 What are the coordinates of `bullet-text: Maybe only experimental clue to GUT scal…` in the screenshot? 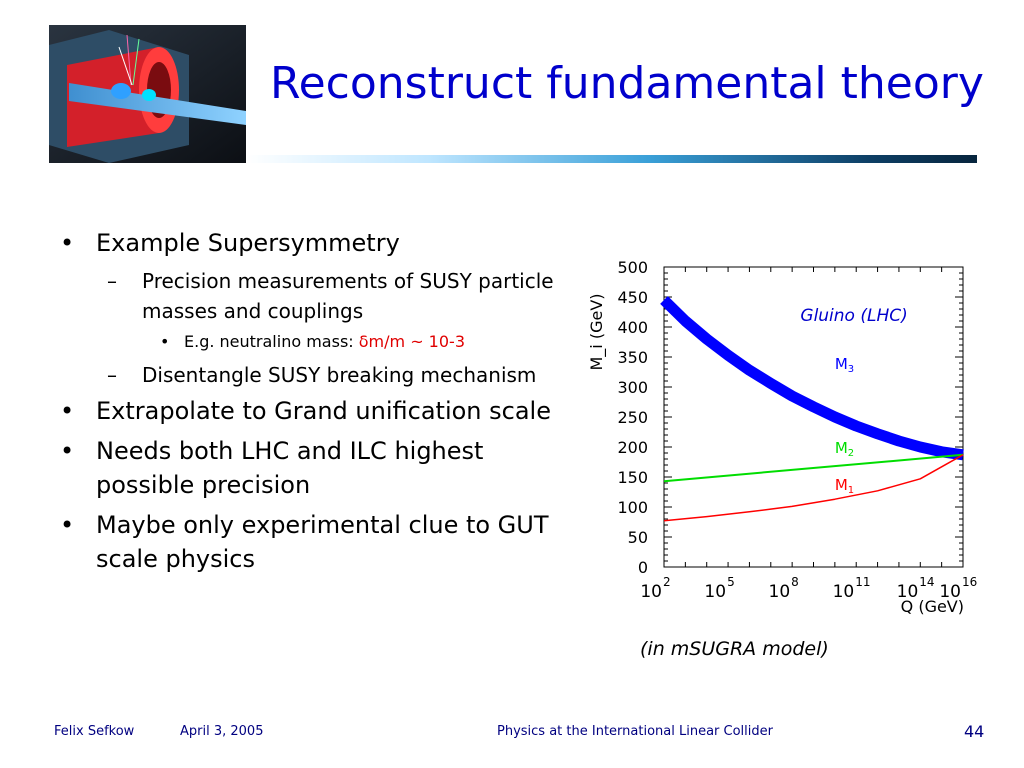 It's located at (322, 542).